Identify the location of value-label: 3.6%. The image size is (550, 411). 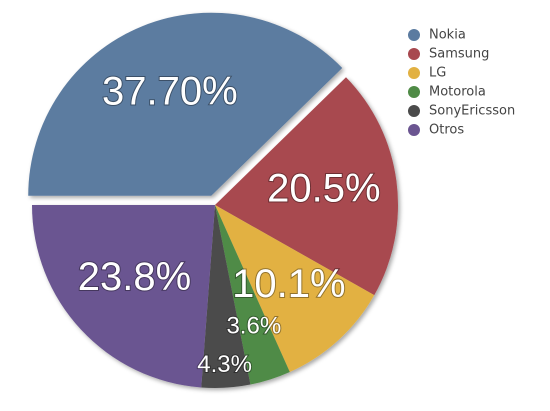
(253, 325).